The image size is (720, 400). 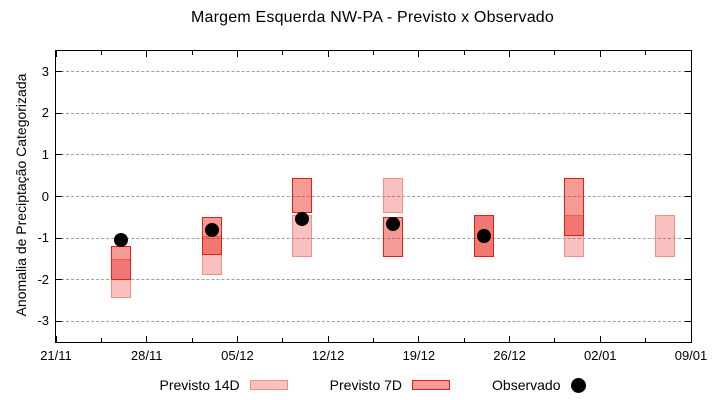 I want to click on legend-swatch-previsto-7d, so click(x=431, y=385).